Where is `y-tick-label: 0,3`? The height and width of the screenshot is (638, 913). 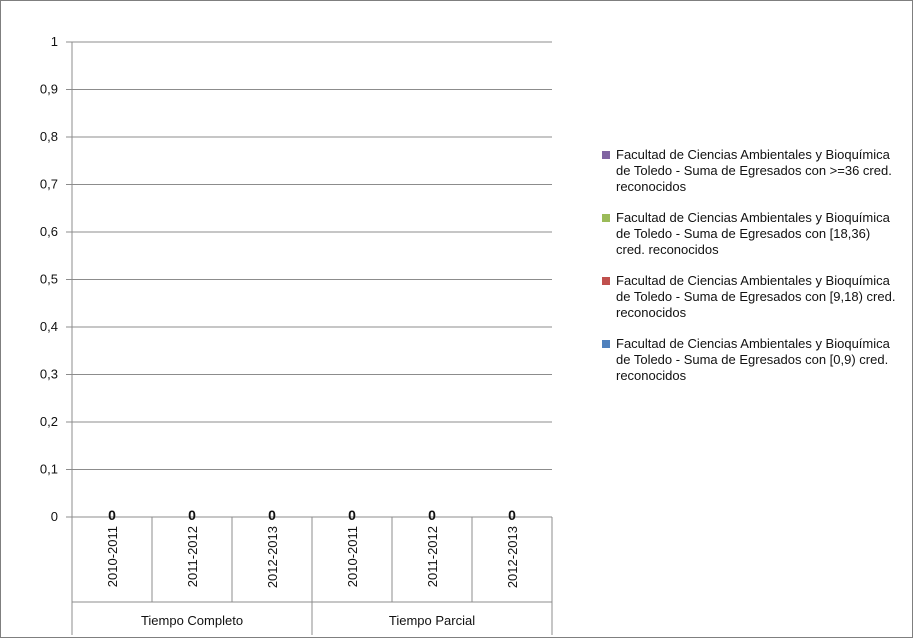
y-tick-label: 0,3 is located at coordinates (49, 374).